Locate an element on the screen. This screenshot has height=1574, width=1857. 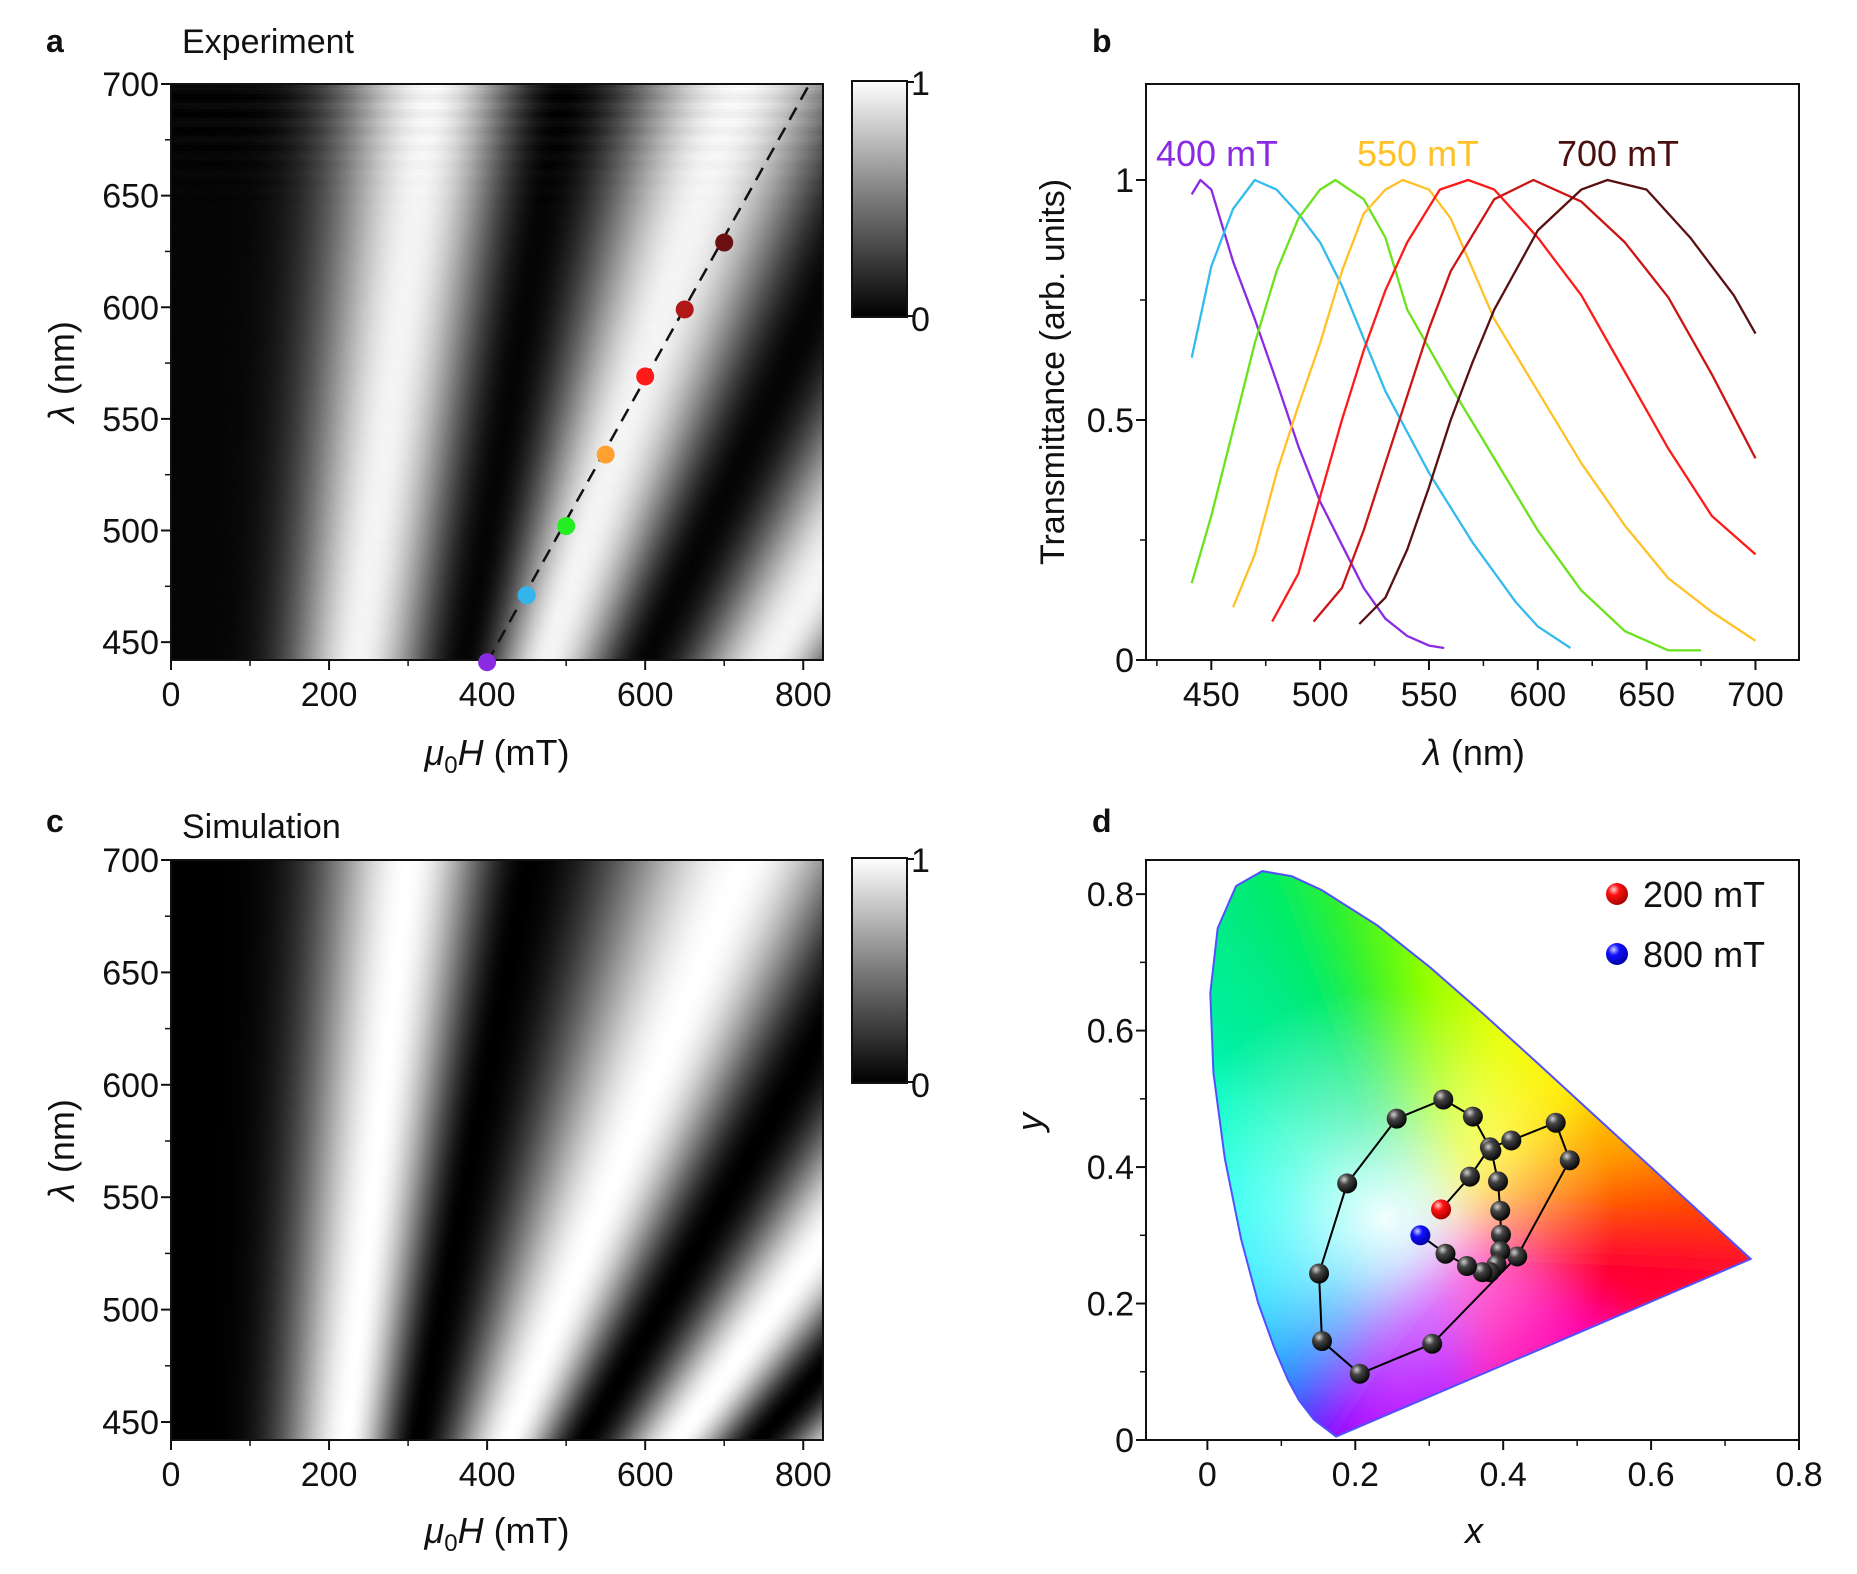
x-tick-label: 700 is located at coordinates (1755, 695).